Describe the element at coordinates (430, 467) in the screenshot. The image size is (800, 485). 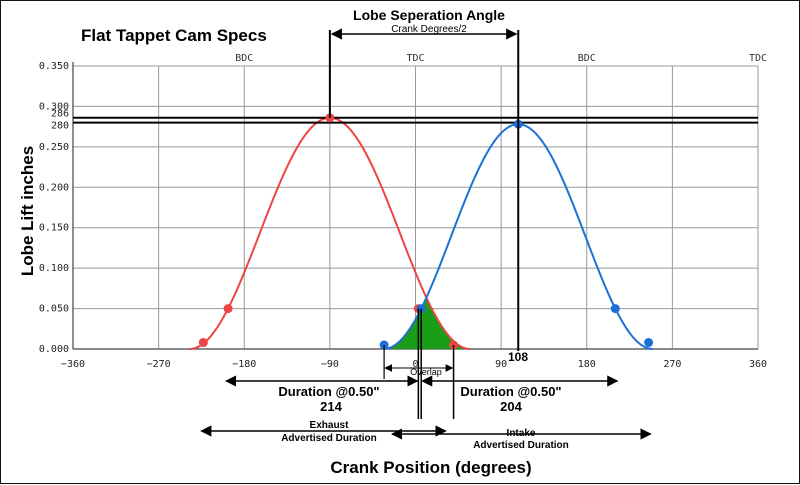
I see `x-axis-label: Crank Position (degrees)` at that location.